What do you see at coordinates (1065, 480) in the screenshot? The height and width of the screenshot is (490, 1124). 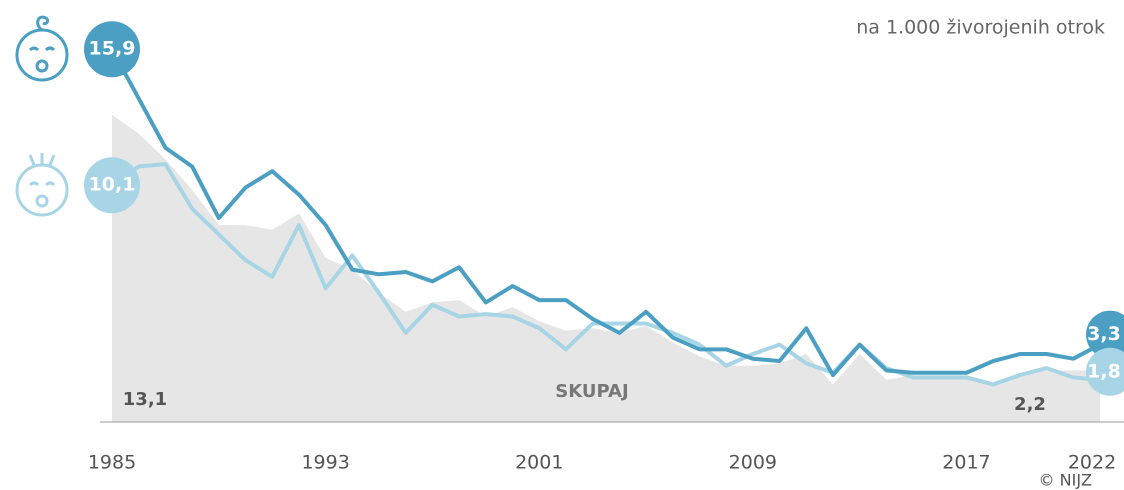 I see `source: © NIJZ` at bounding box center [1065, 480].